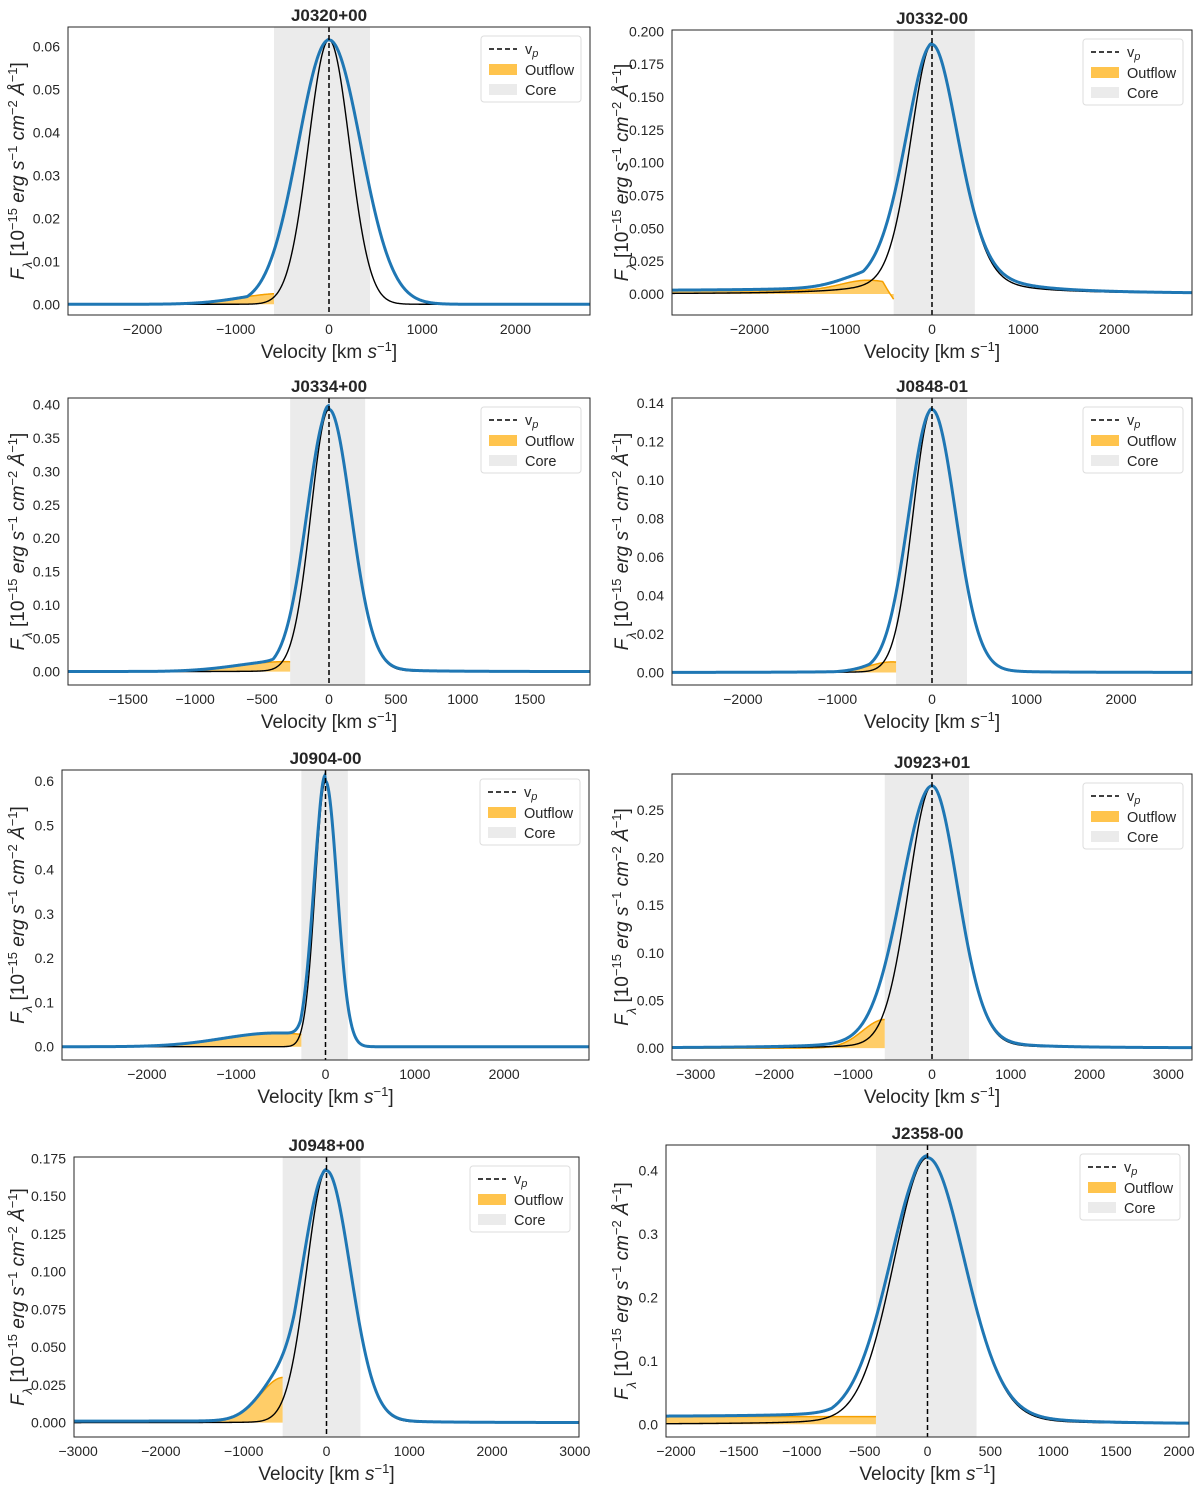 The width and height of the screenshot is (1200, 1488). I want to click on y-tick-label: 0.15, so click(46, 572).